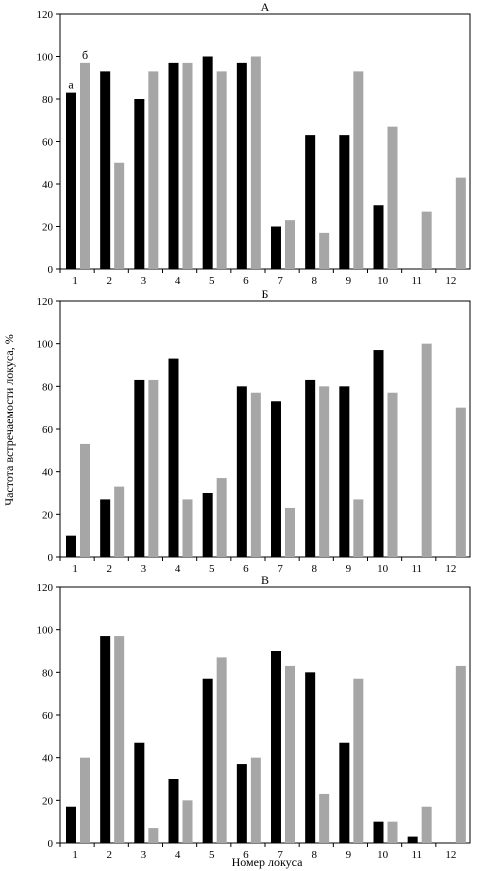  I want to click on x-tick-label: 1, so click(75, 281).